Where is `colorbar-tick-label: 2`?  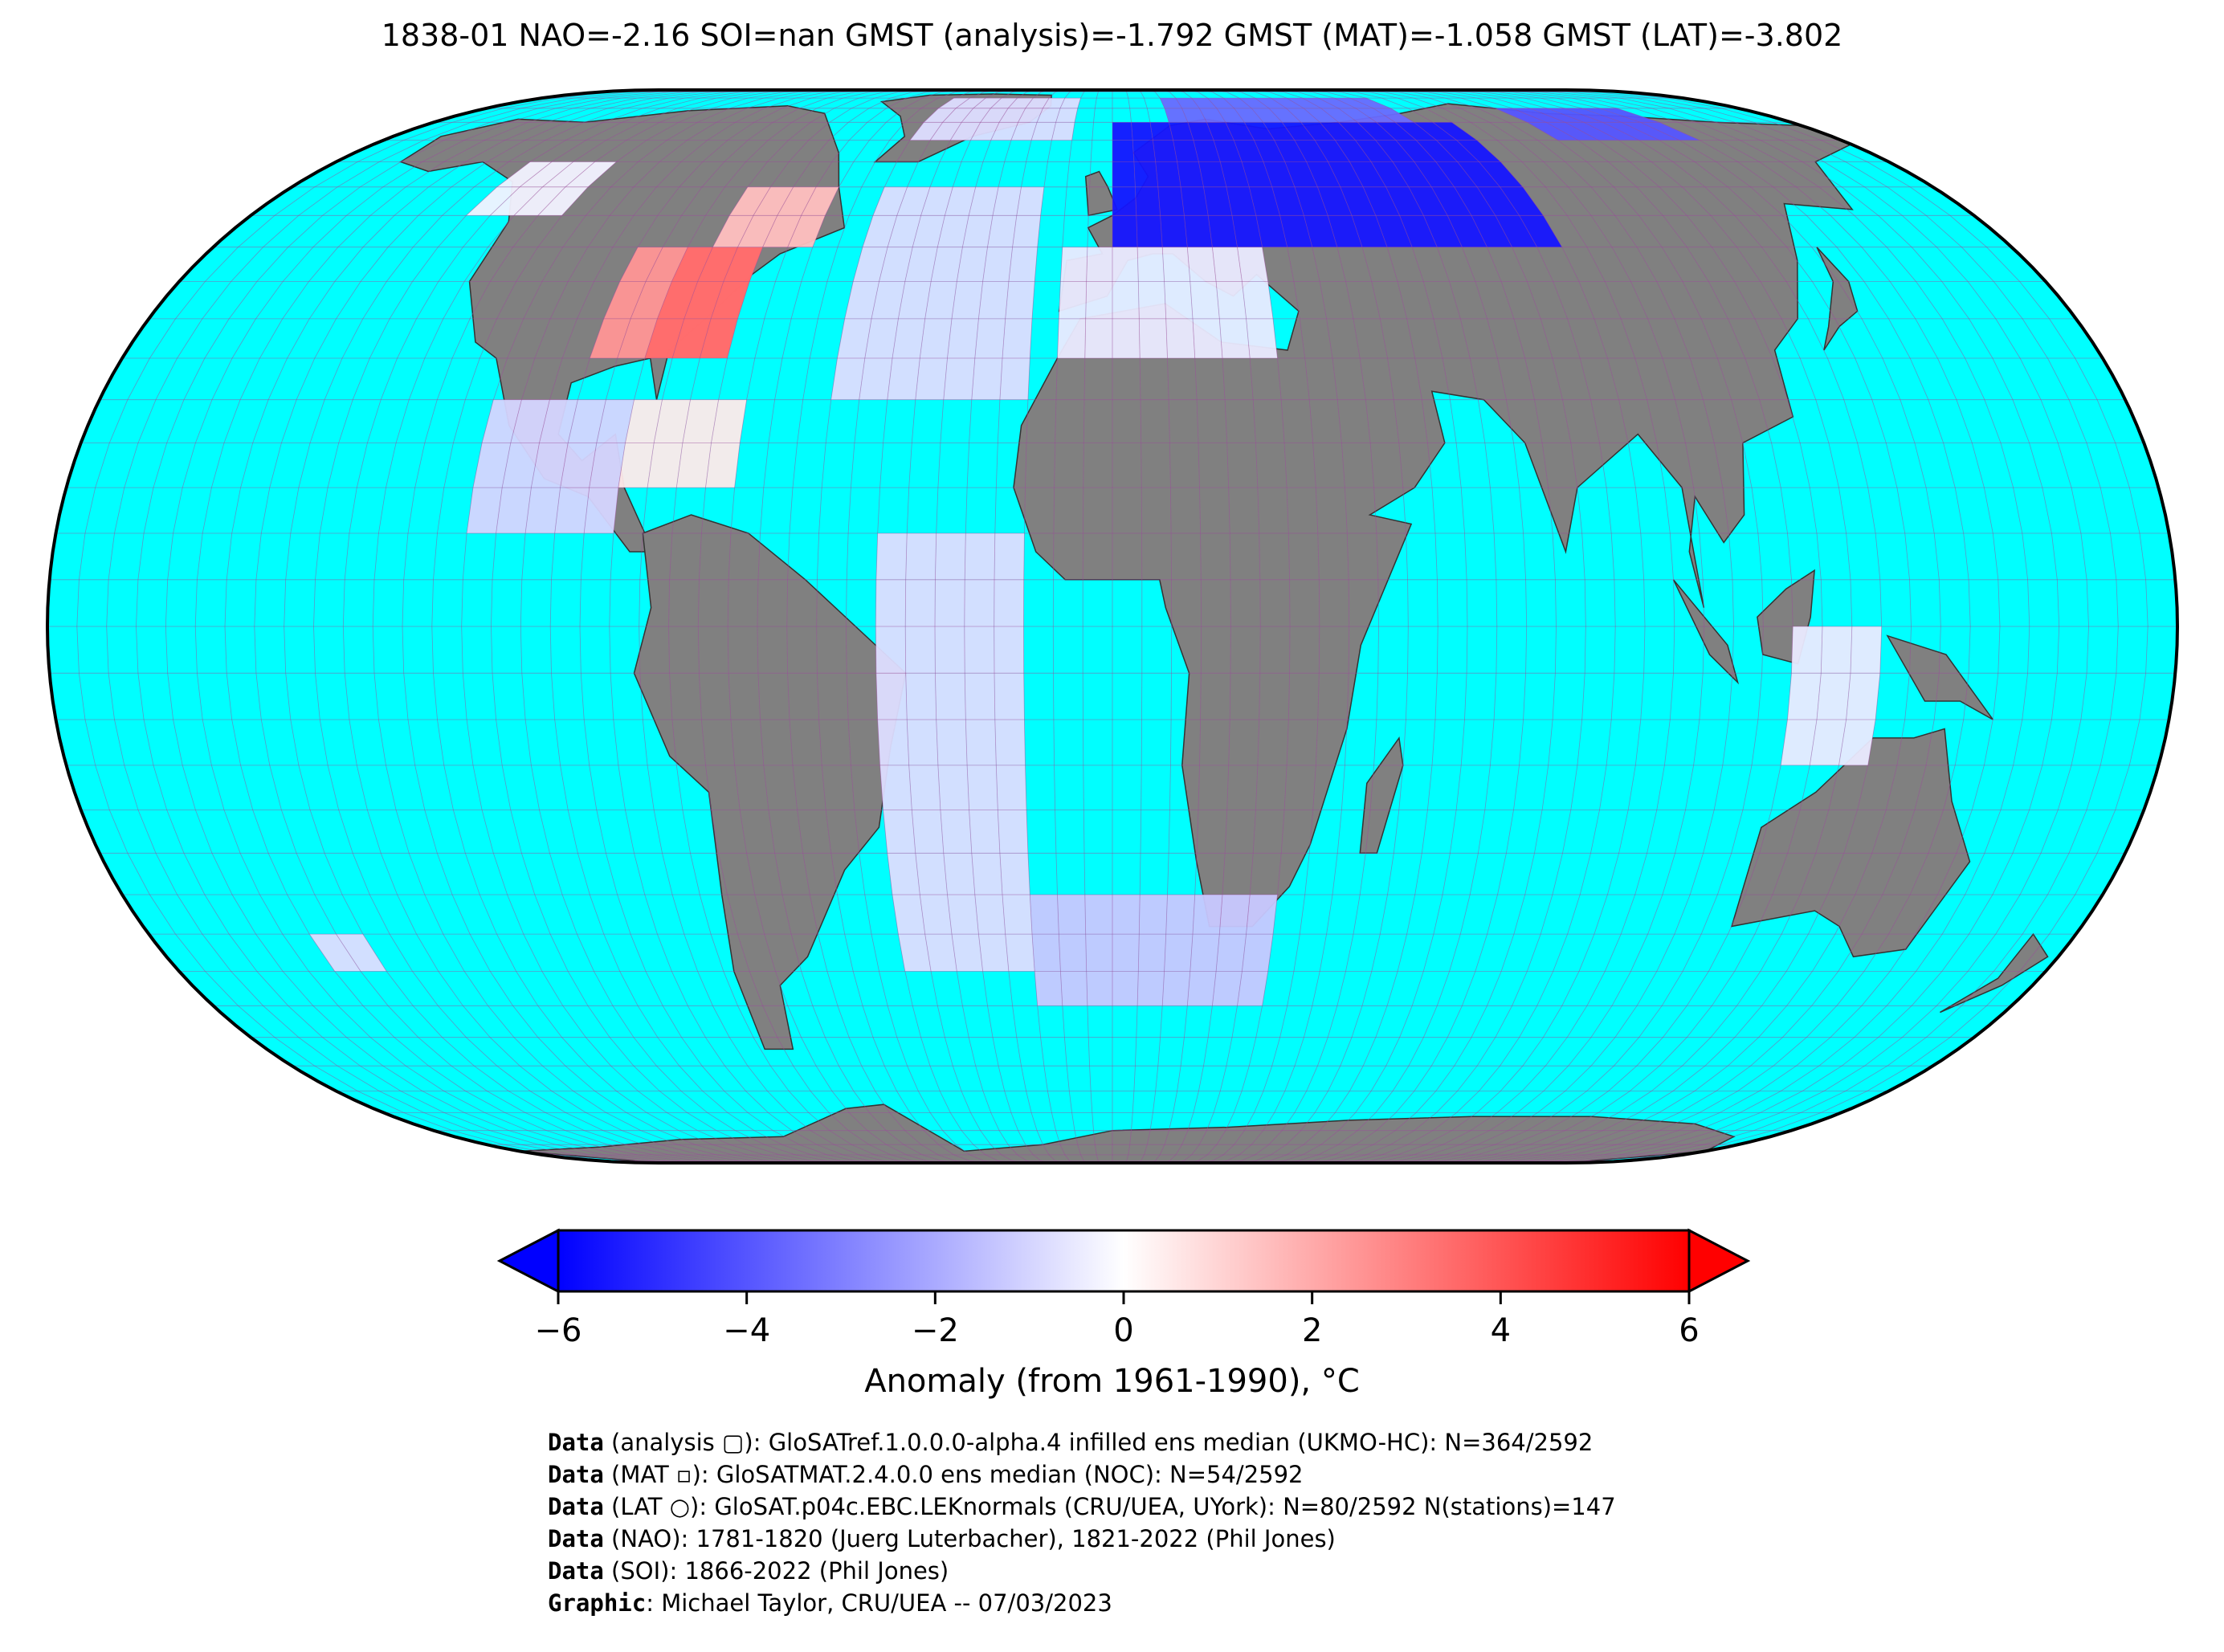
colorbar-tick-label: 2 is located at coordinates (1312, 1330).